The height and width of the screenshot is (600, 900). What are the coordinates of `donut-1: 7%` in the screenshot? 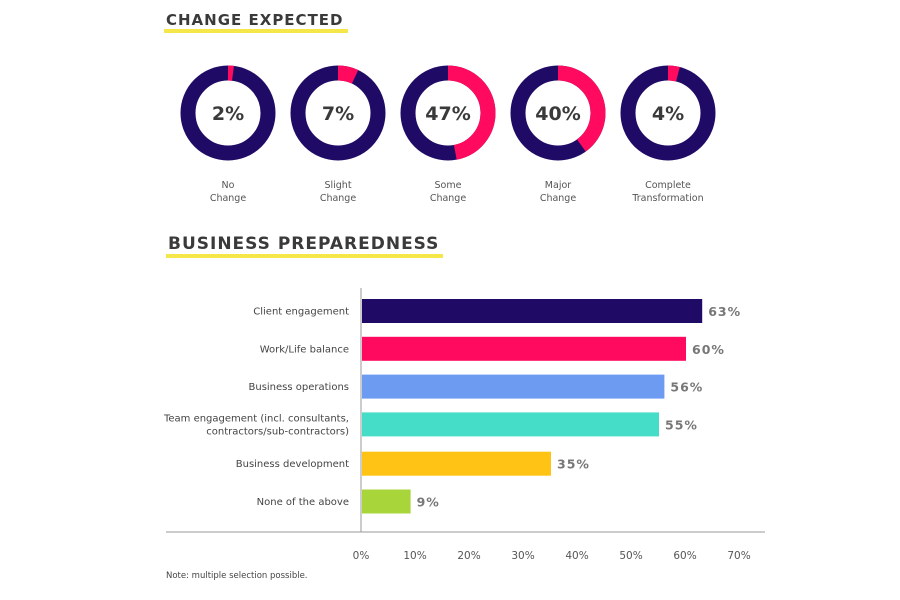 It's located at (338, 113).